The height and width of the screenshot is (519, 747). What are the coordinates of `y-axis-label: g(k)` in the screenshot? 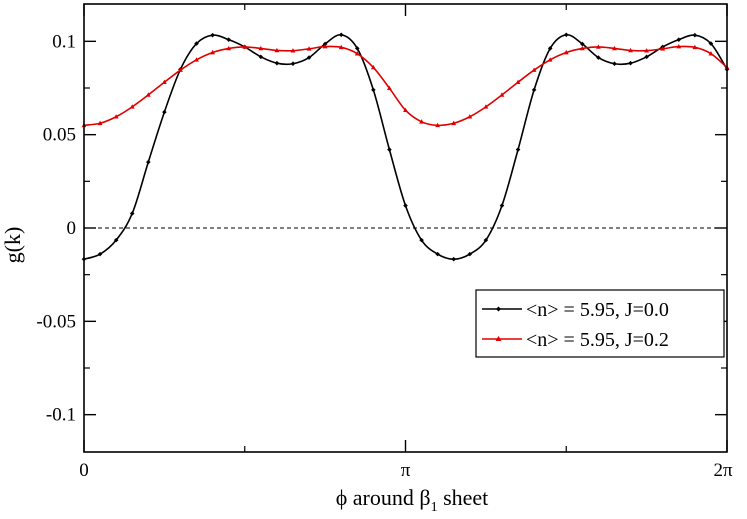 It's located at (12, 245).